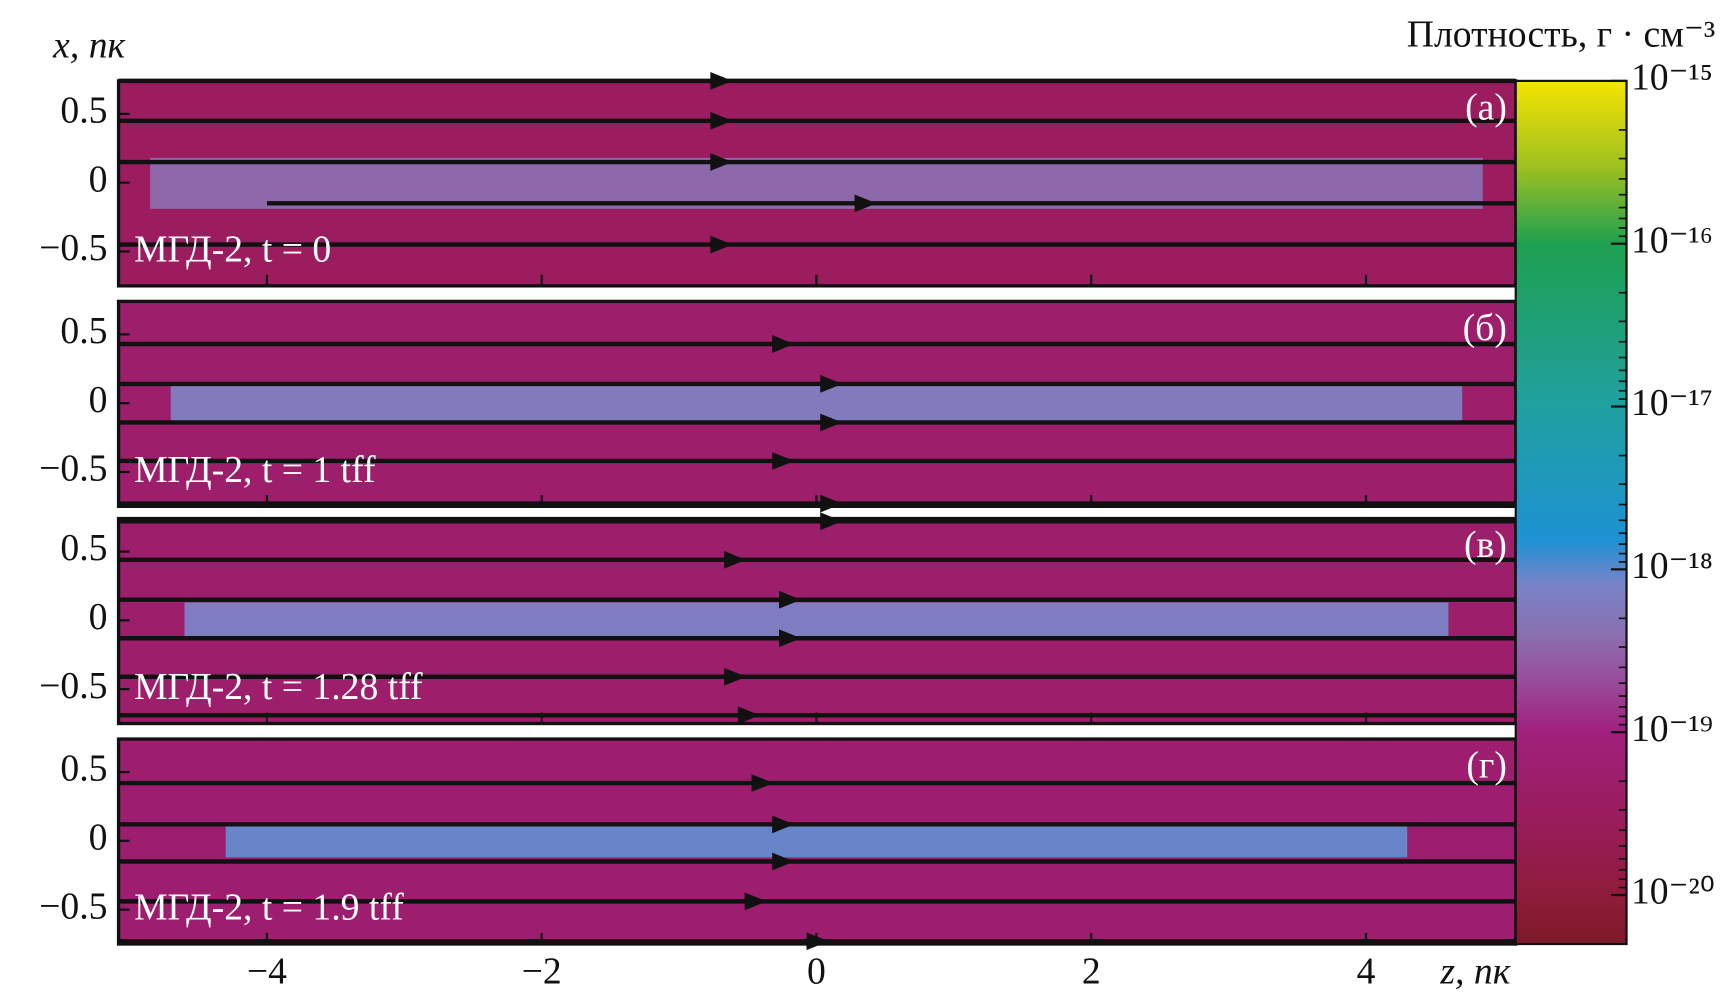 The height and width of the screenshot is (1008, 1731). I want to click on colorbar-tick-label: 10⁻²⁰, so click(1673, 892).